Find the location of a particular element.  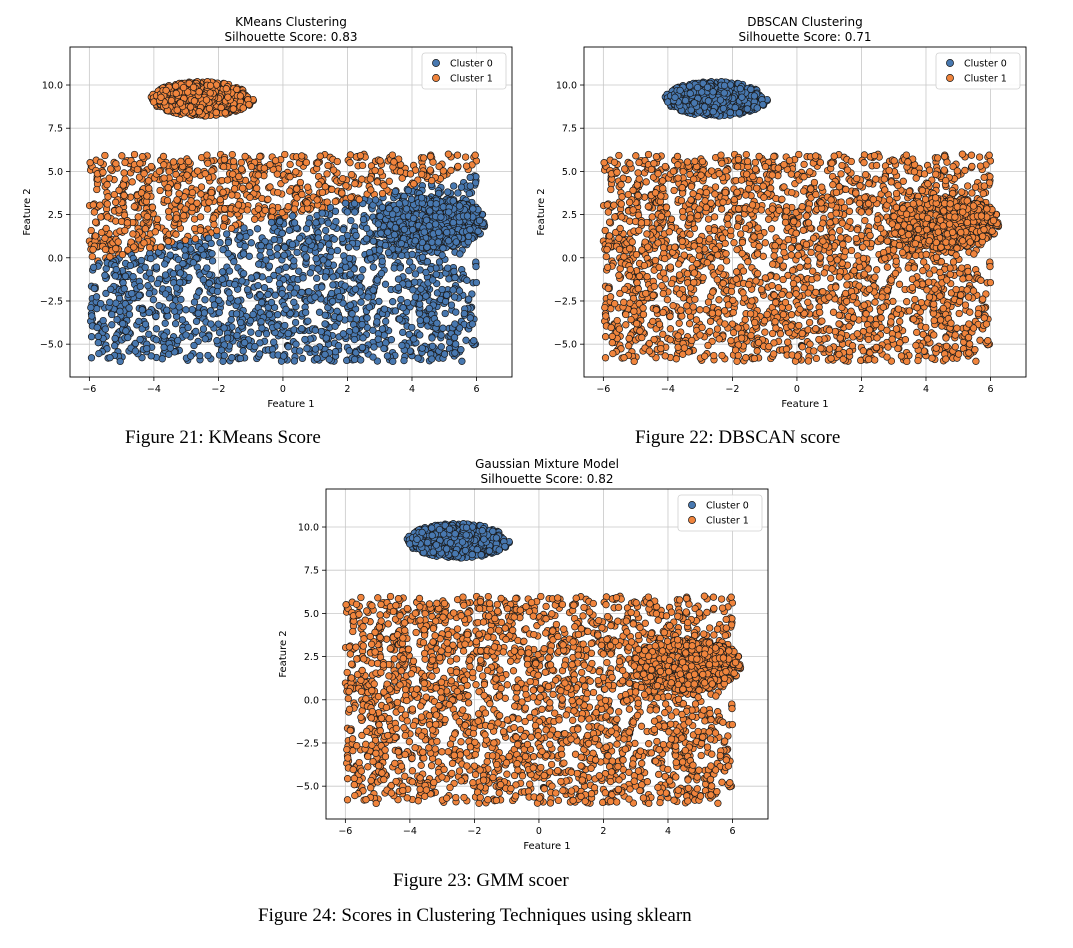

legend-marker is located at coordinates (436, 63).